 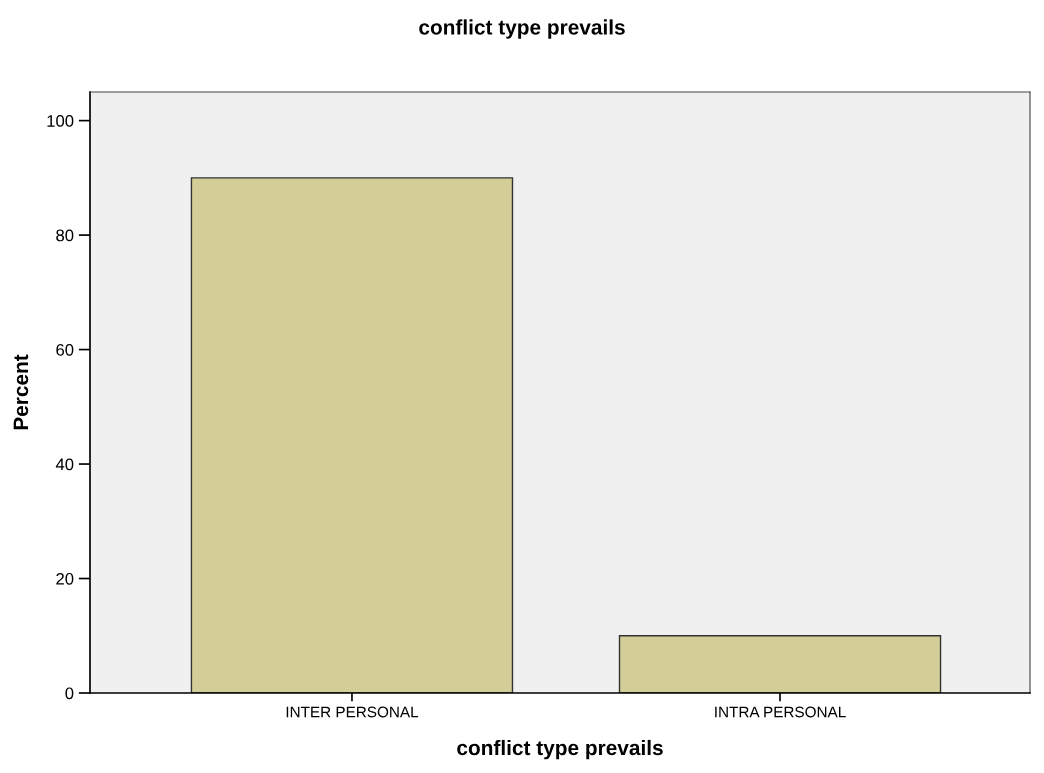 I want to click on x-tick-label: INTRA PERSONAL, so click(x=780, y=712).